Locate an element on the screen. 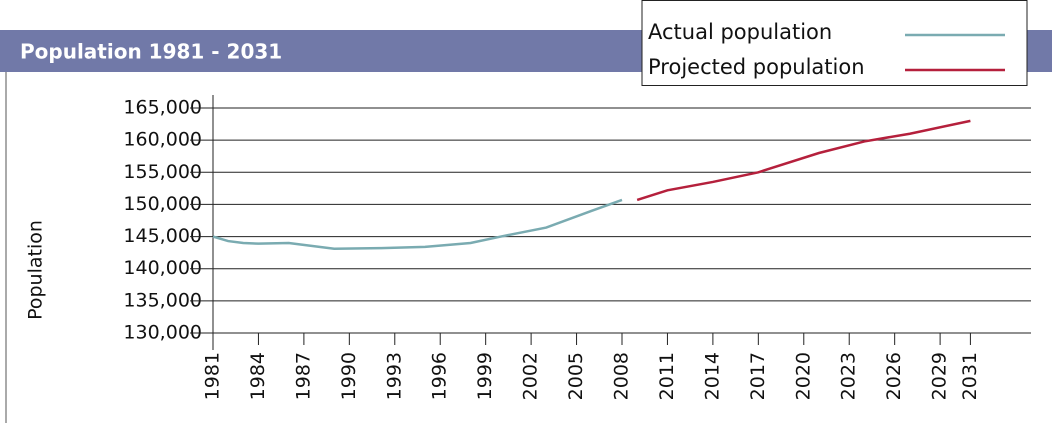  legend-box is located at coordinates (834, 43).